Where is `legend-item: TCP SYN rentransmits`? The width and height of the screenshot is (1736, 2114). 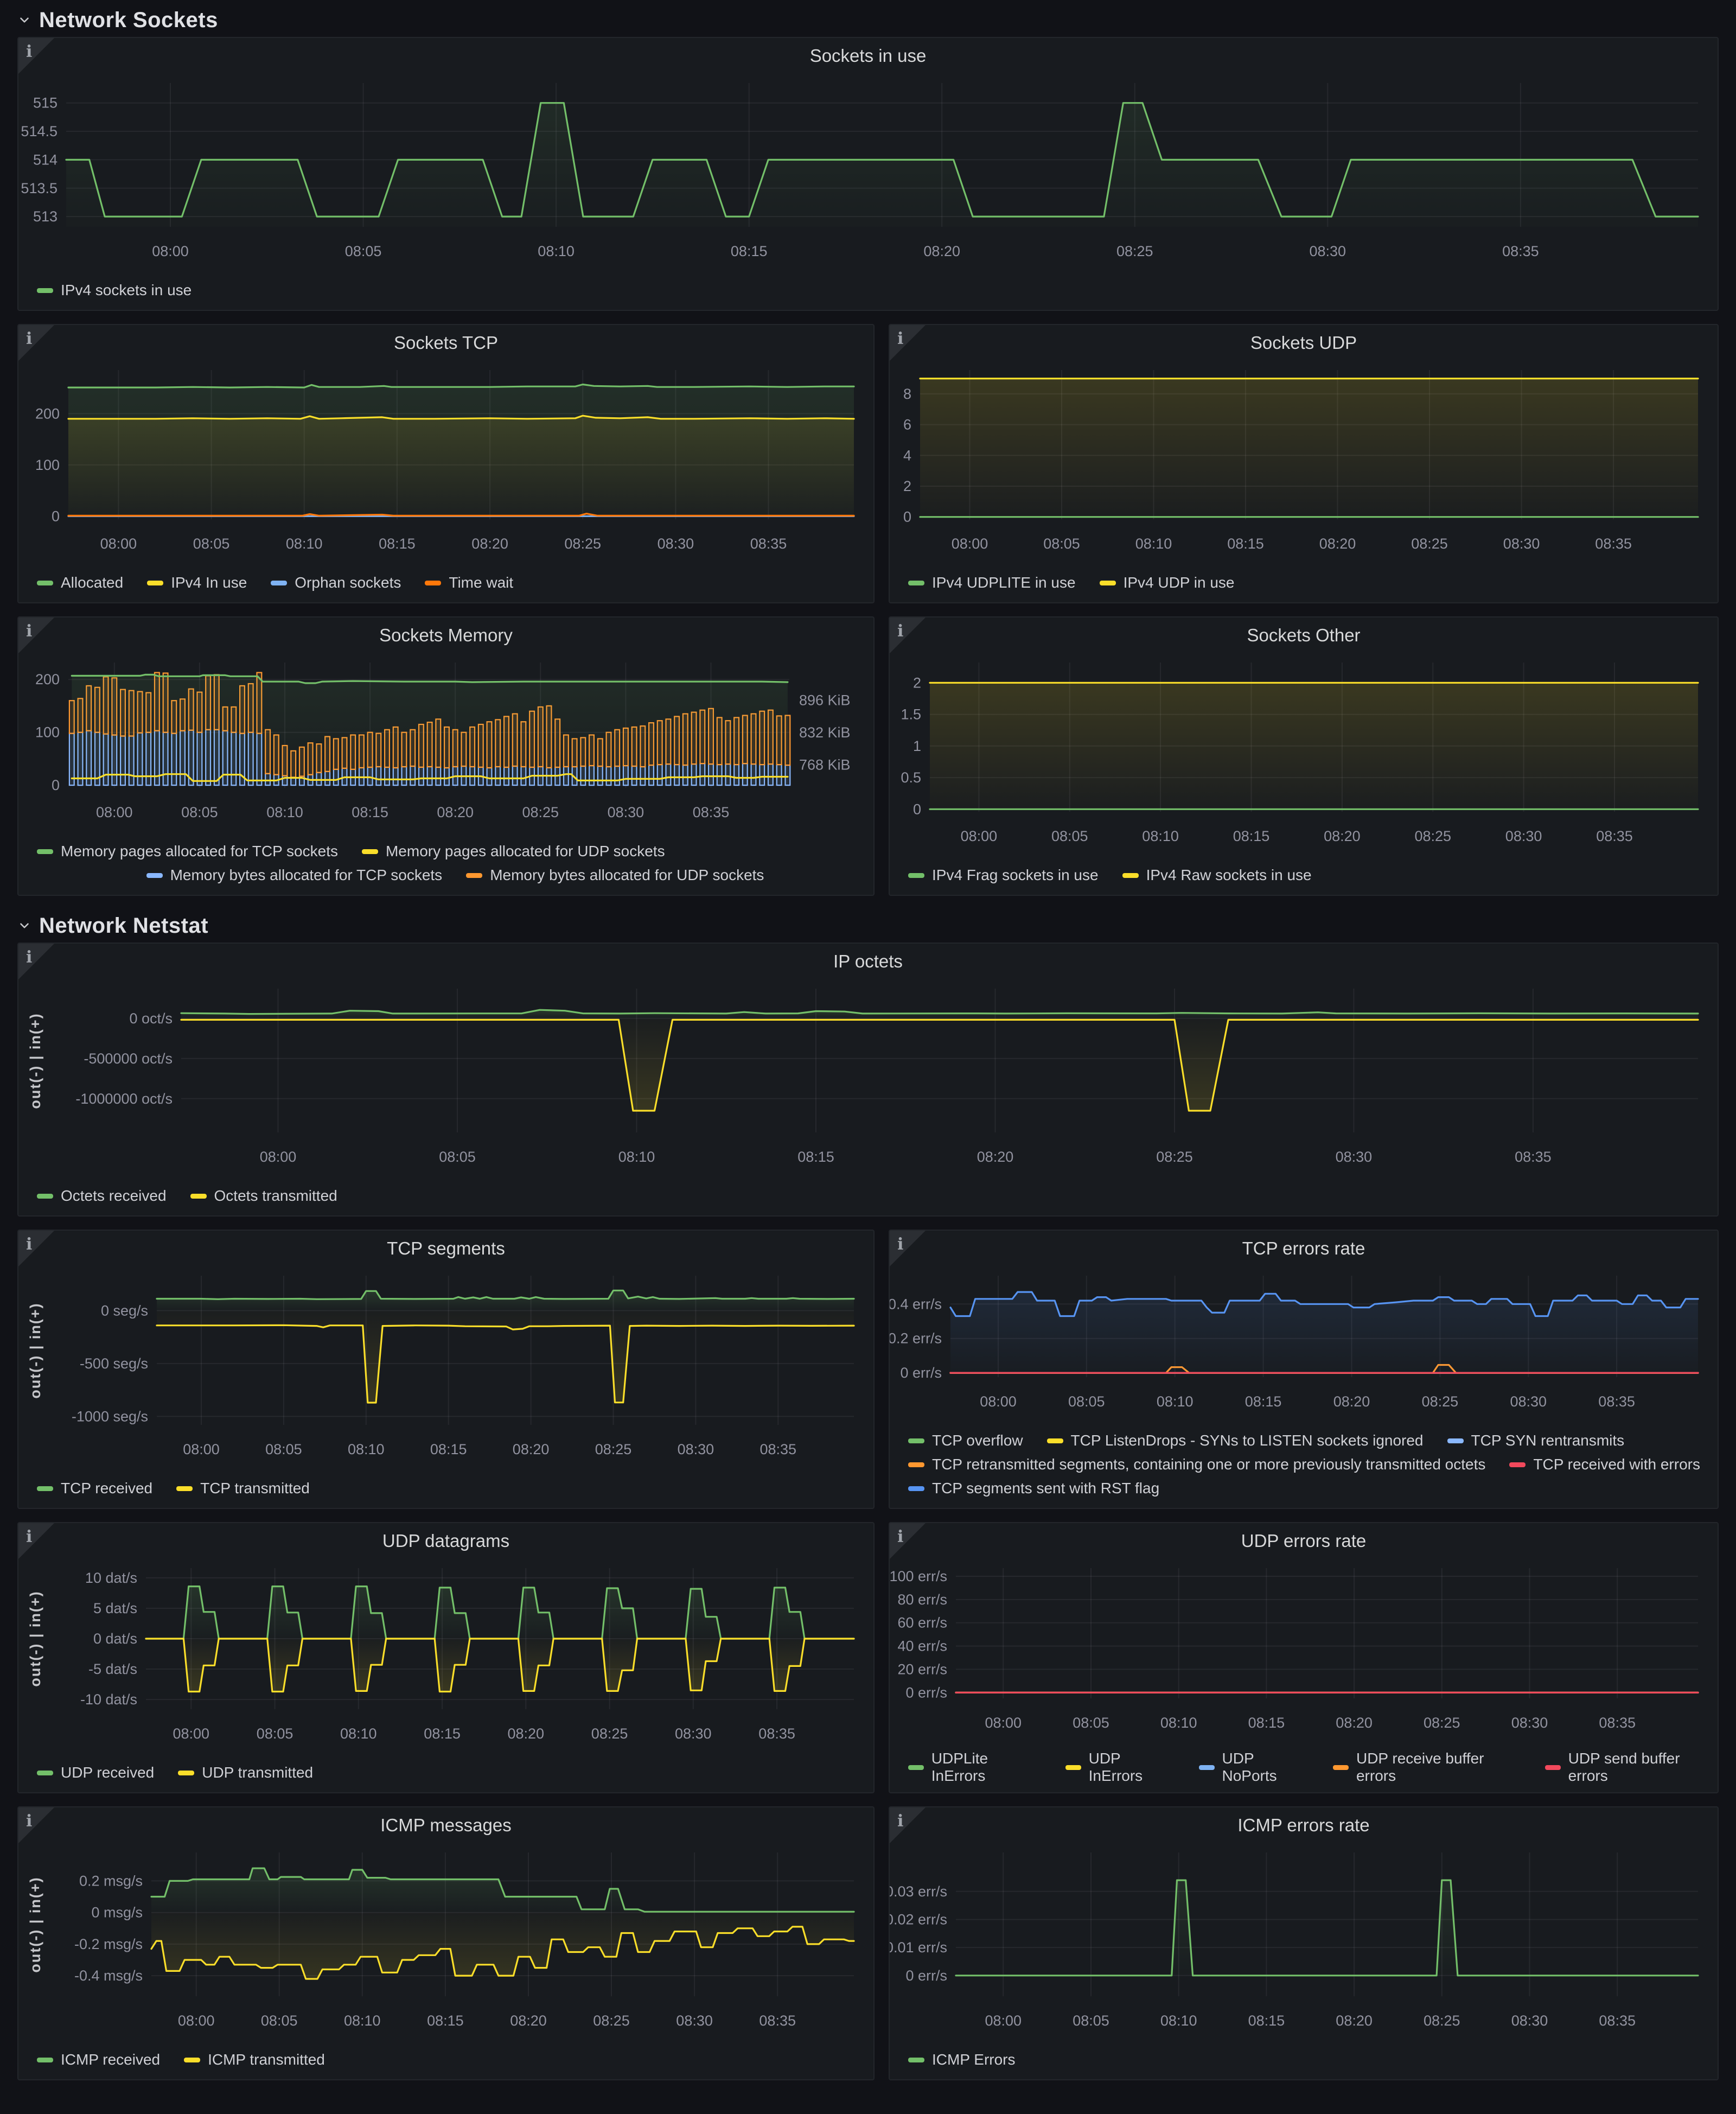 legend-item: TCP SYN rentransmits is located at coordinates (1535, 1440).